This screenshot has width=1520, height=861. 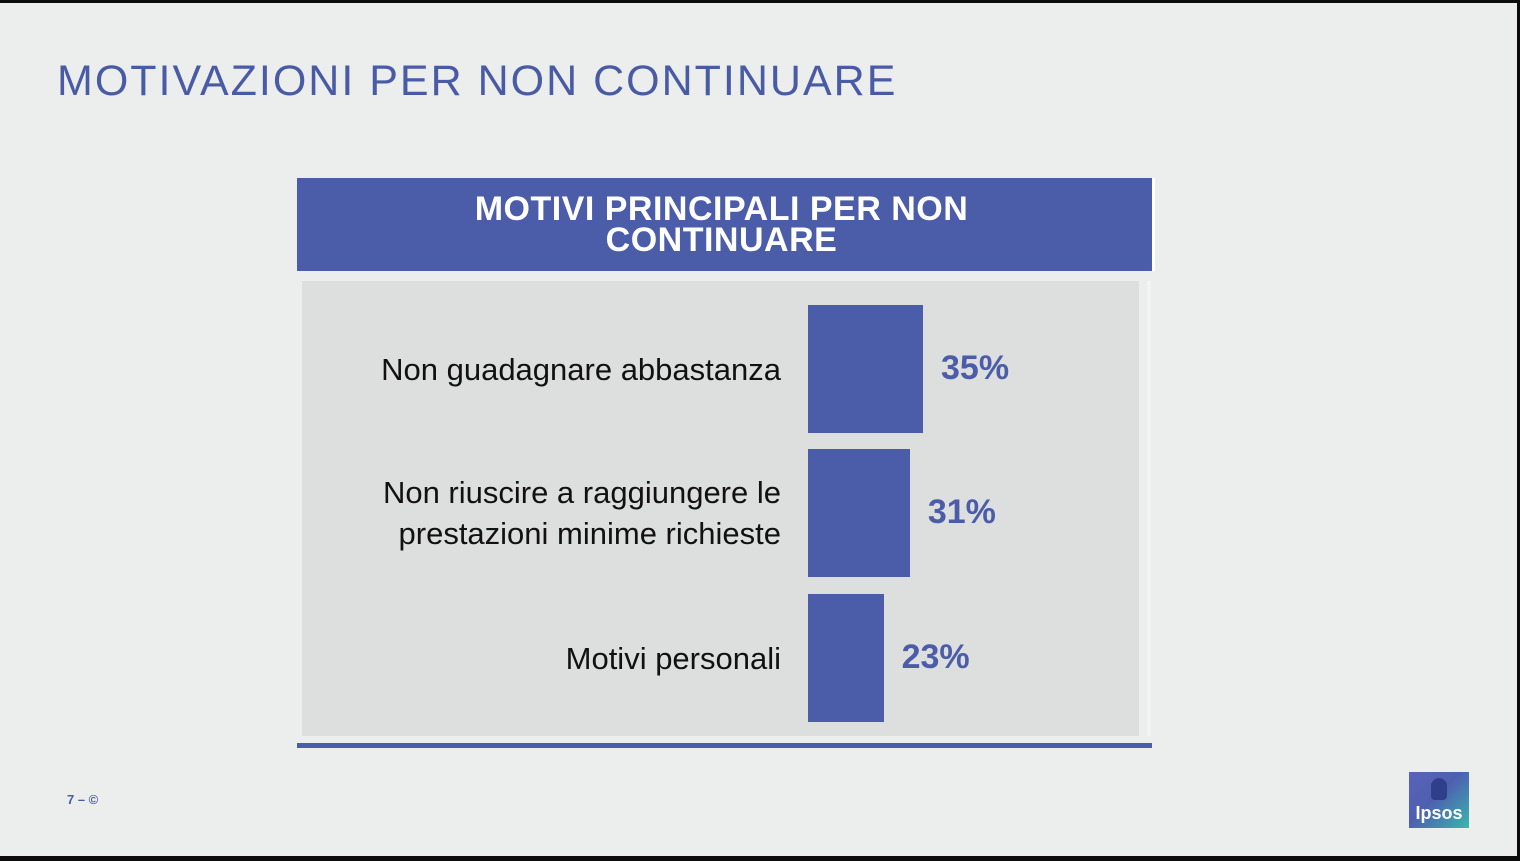 I want to click on ipsos-logo: Ipsos, so click(x=1439, y=800).